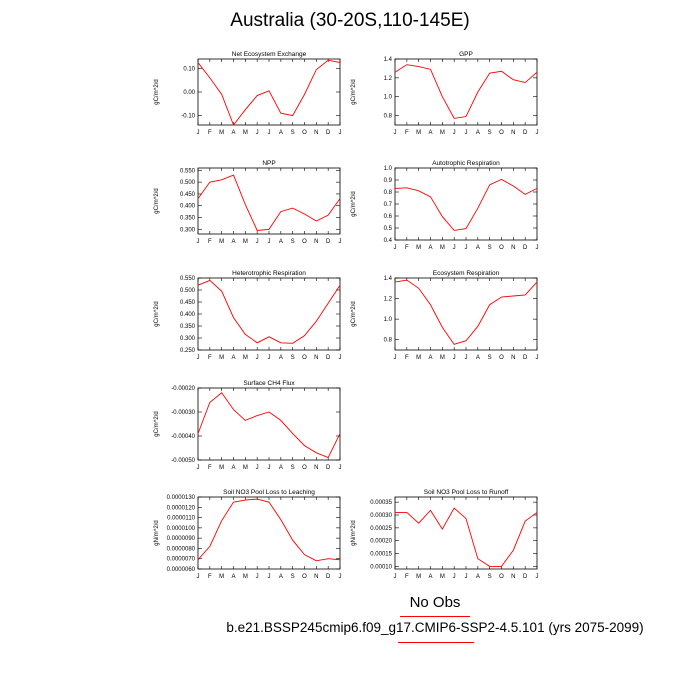  Describe the element at coordinates (501, 248) in the screenshot. I see `autotrophic-respiration-xtick-label: O` at that location.